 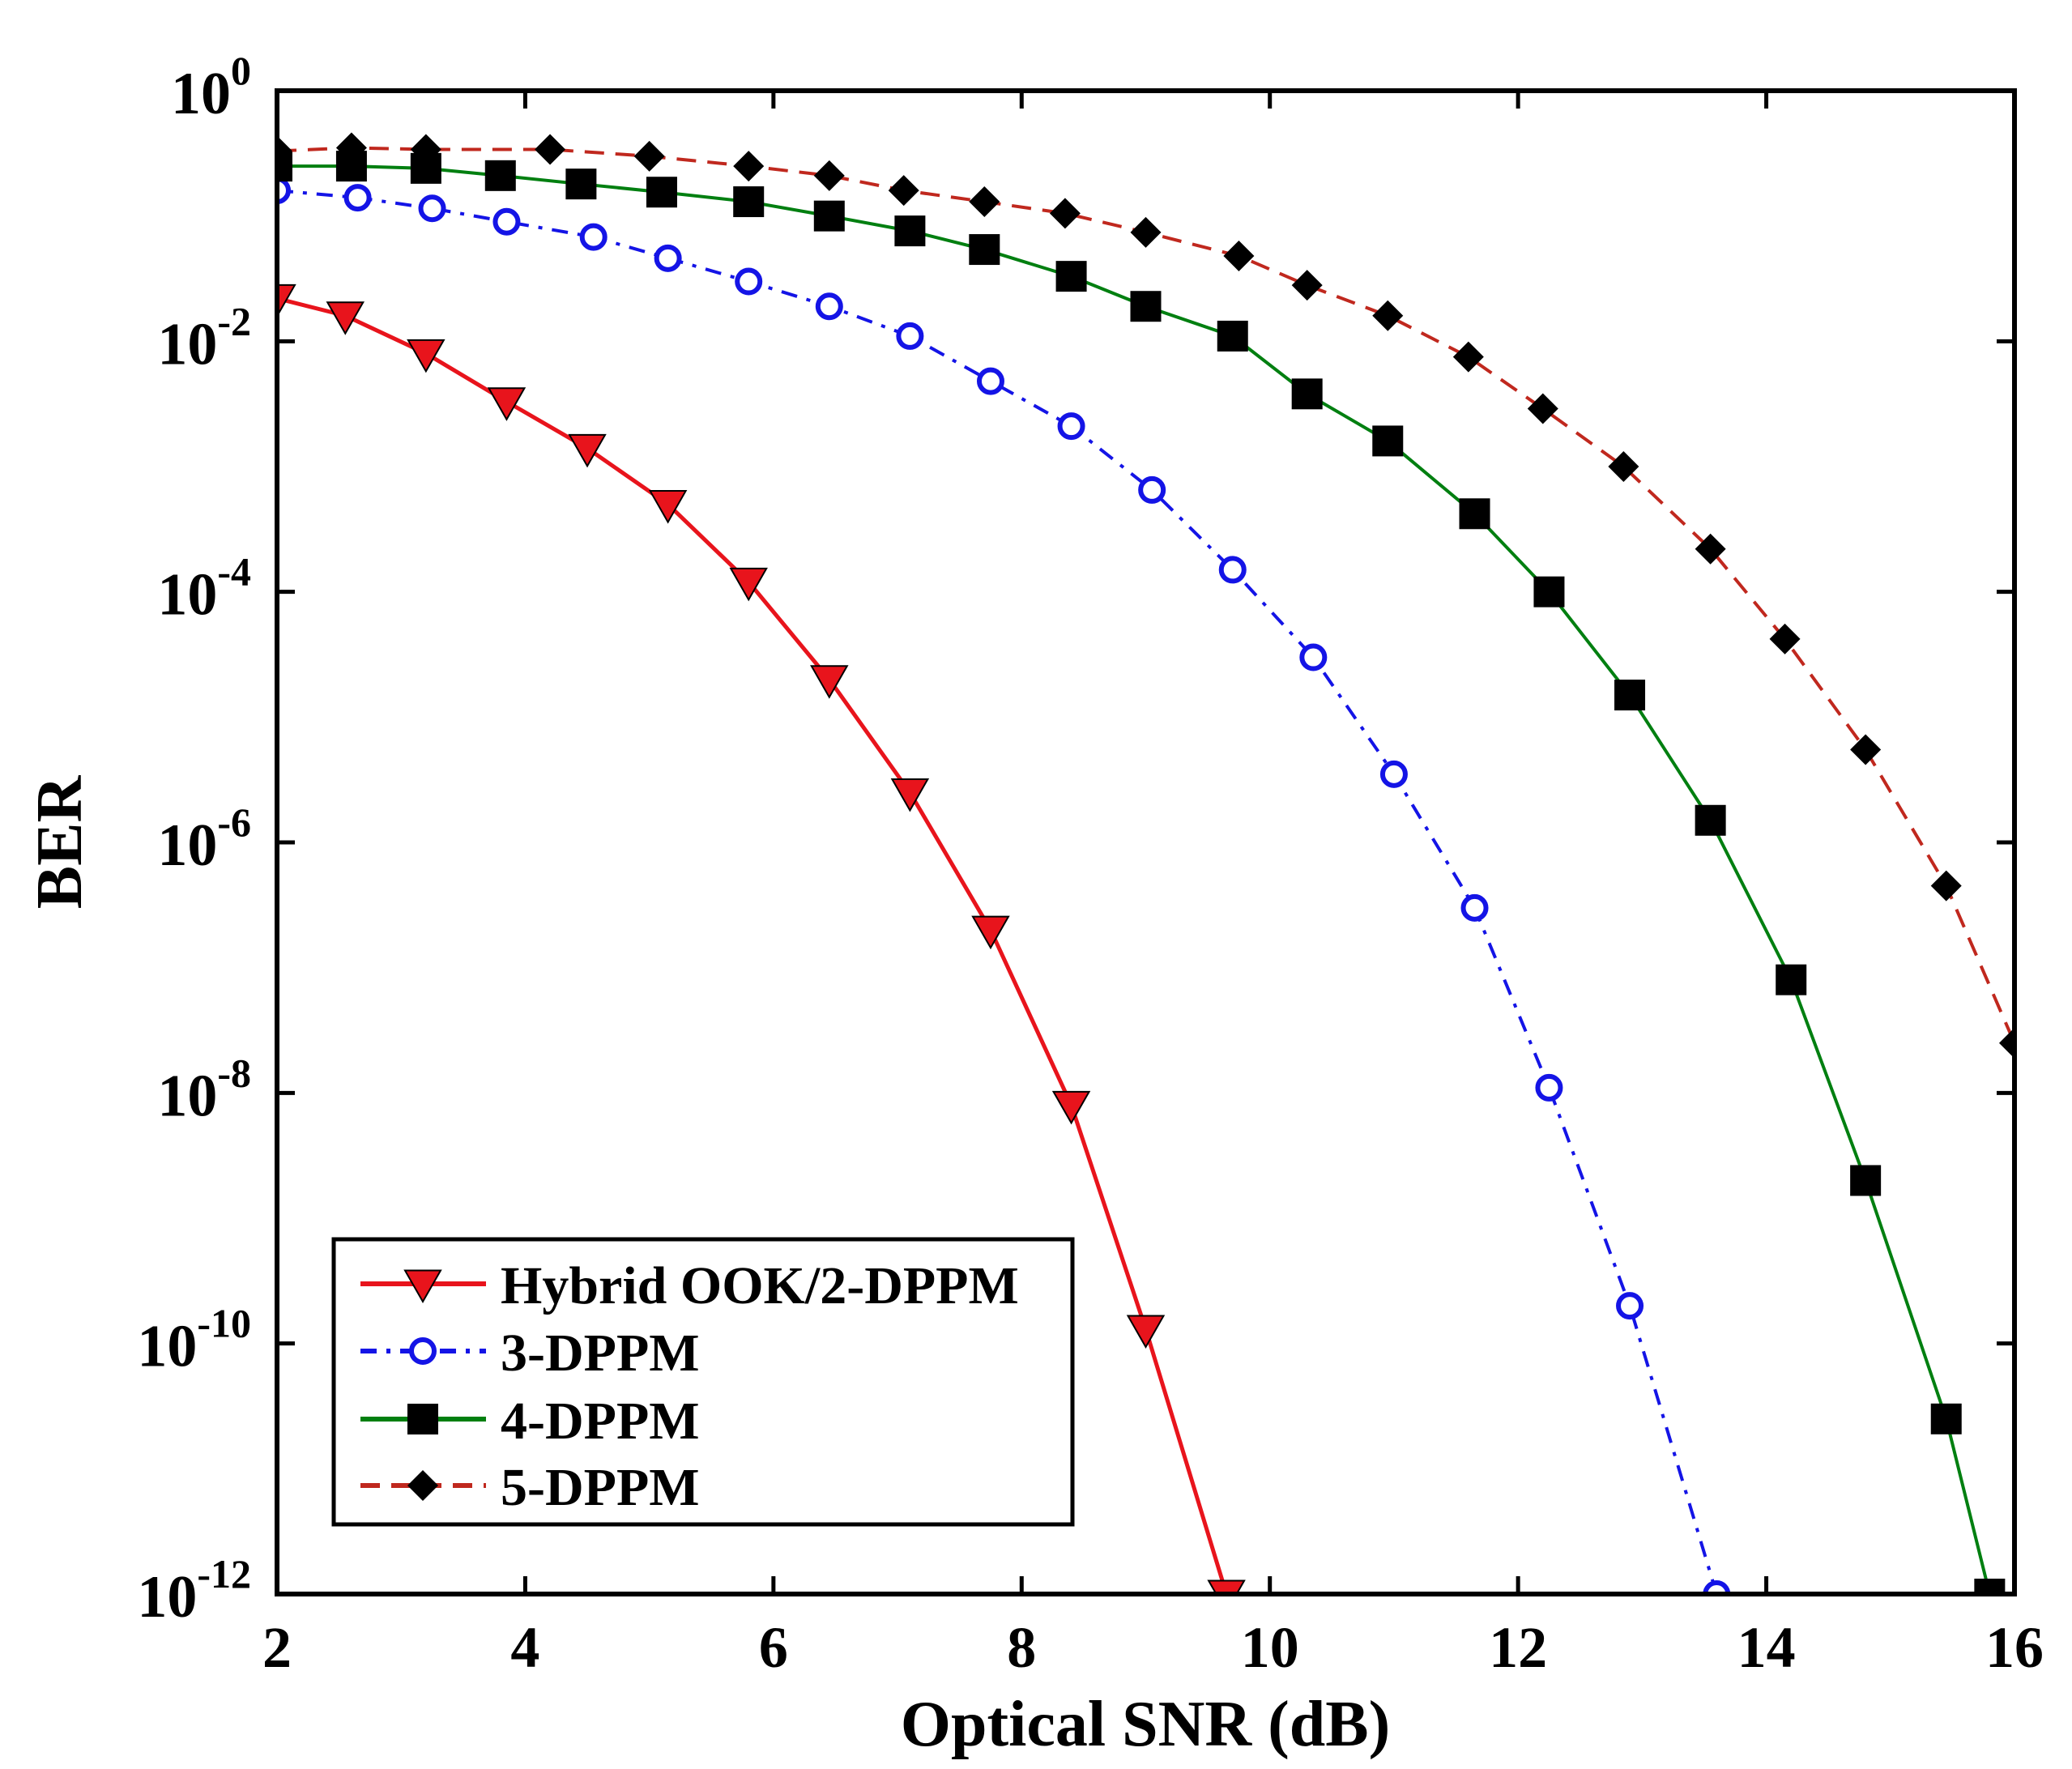 I want to click on legend-label-3-dppm: 3-DPPM, so click(x=600, y=1353).